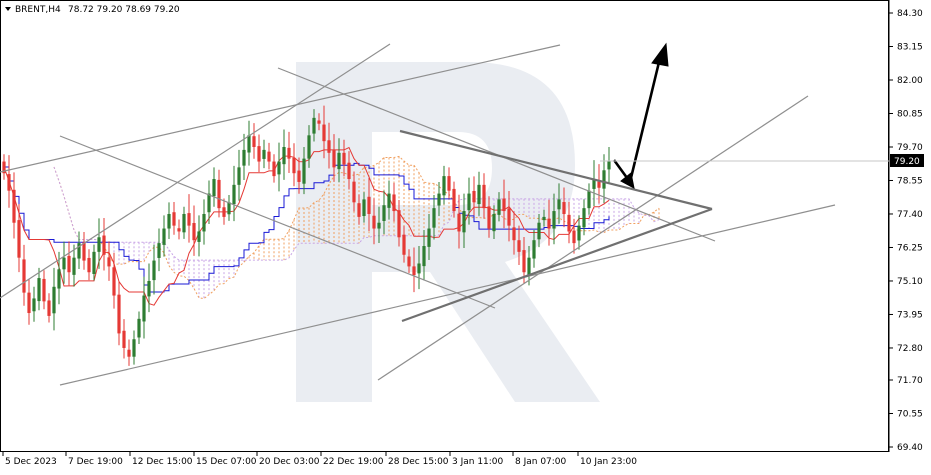 The height and width of the screenshot is (475, 931). What do you see at coordinates (38, 10) in the screenshot?
I see `symbol-label: BRENT,H4` at bounding box center [38, 10].